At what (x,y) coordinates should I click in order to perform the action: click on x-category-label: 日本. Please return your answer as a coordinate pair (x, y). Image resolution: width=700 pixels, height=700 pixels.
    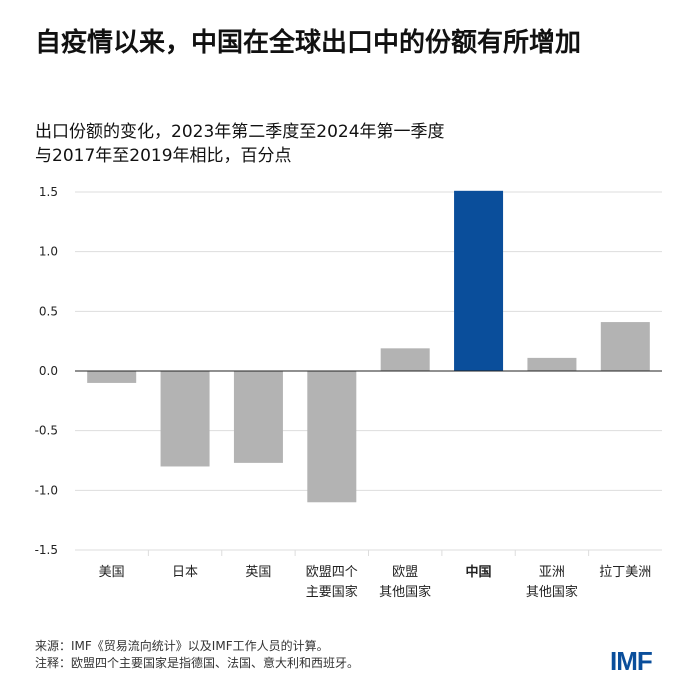
    Looking at the image, I should click on (185, 572).